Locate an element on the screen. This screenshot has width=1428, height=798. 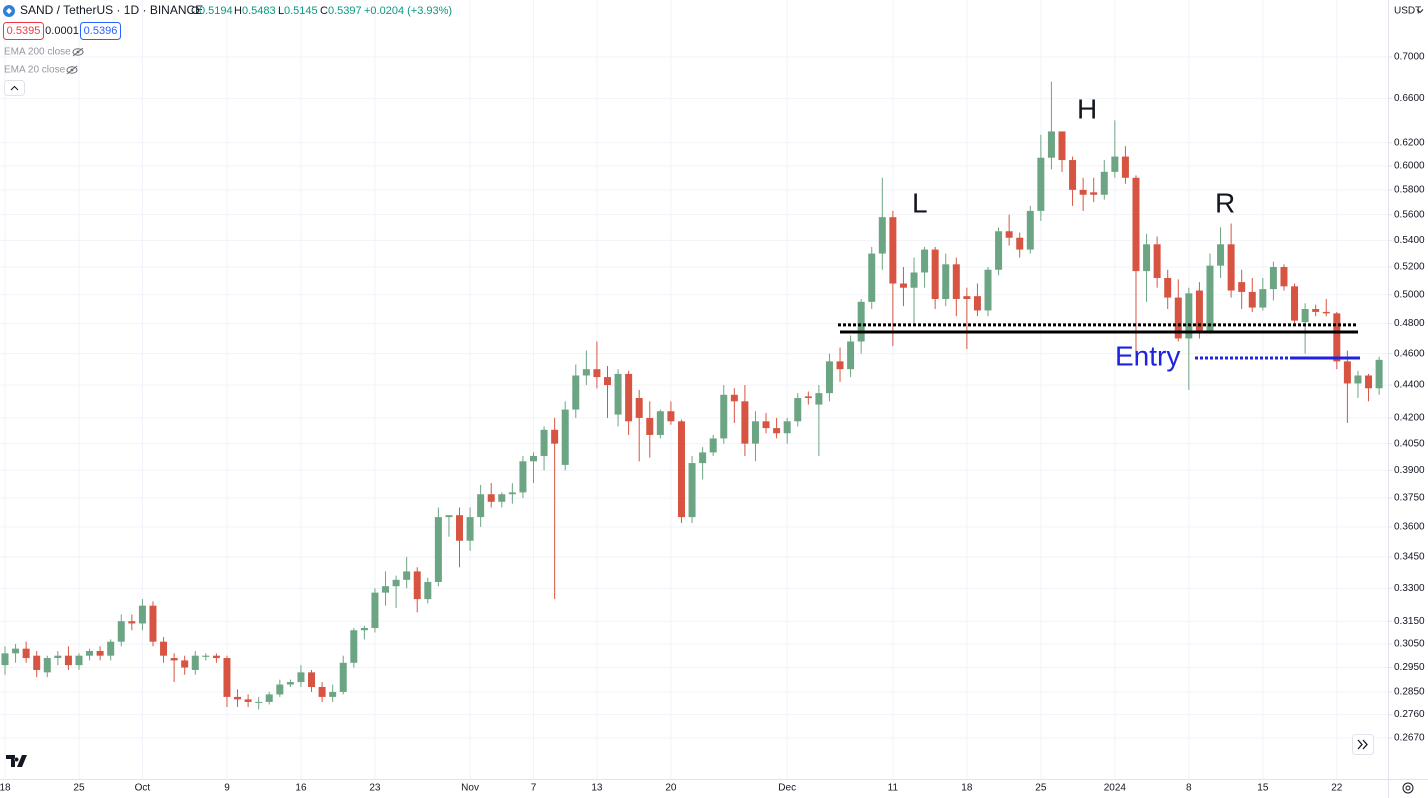
buy-button is located at coordinates (100, 31).